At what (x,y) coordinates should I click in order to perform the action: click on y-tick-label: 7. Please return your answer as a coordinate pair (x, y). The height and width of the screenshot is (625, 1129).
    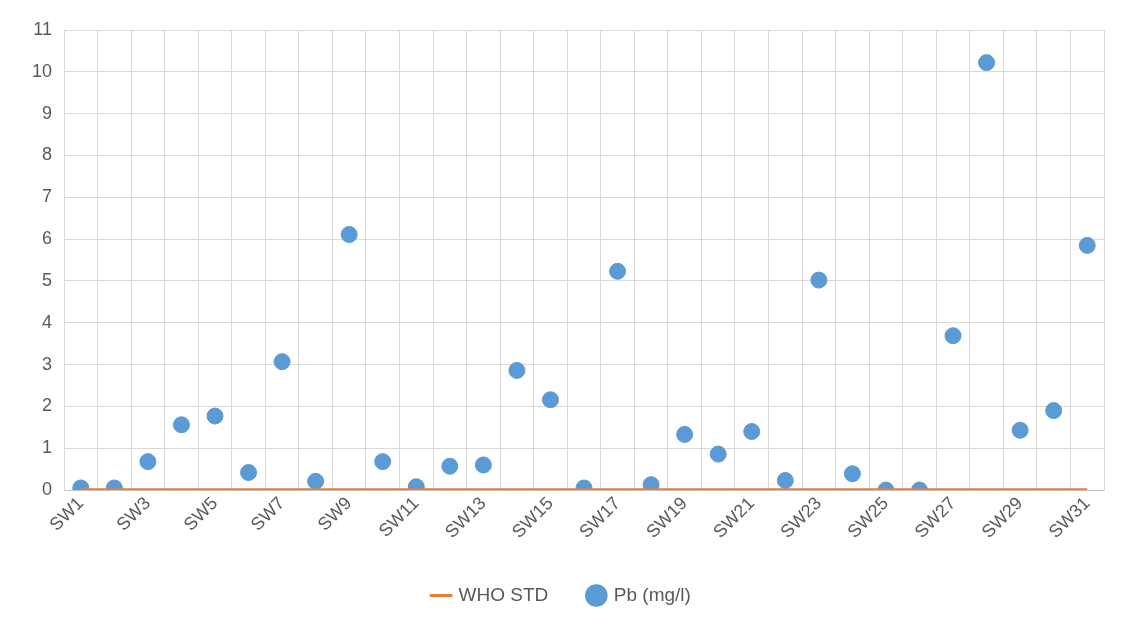
    Looking at the image, I should click on (47, 196).